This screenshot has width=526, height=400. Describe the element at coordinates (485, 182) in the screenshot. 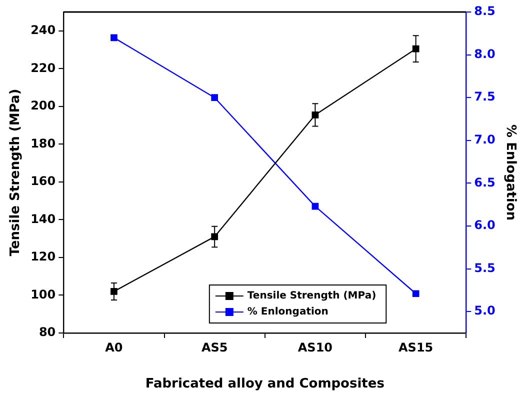

I see `y2-tick-label: 6.5` at that location.